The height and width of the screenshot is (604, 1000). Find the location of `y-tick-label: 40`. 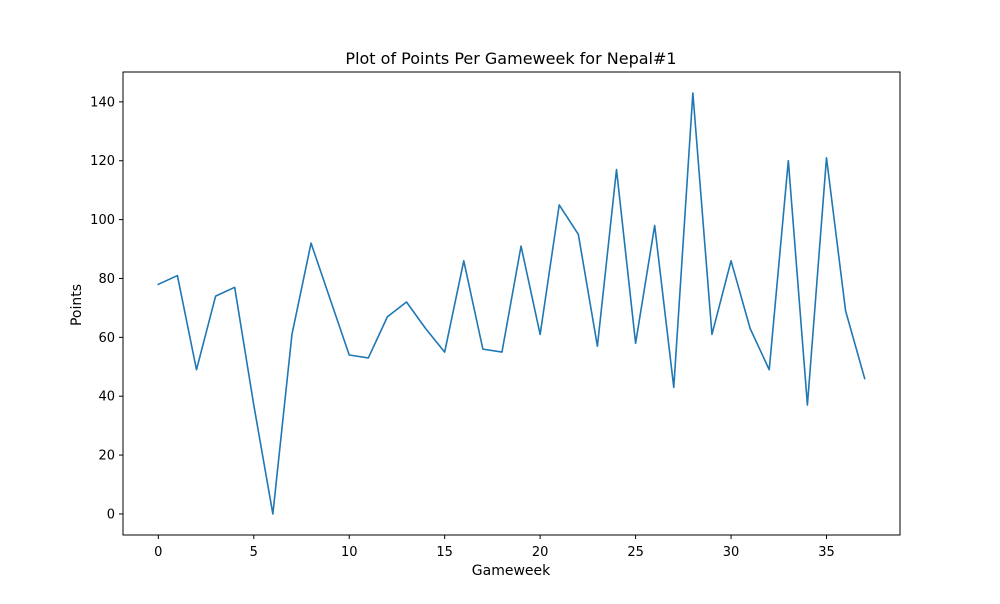

y-tick-label: 40 is located at coordinates (106, 397).